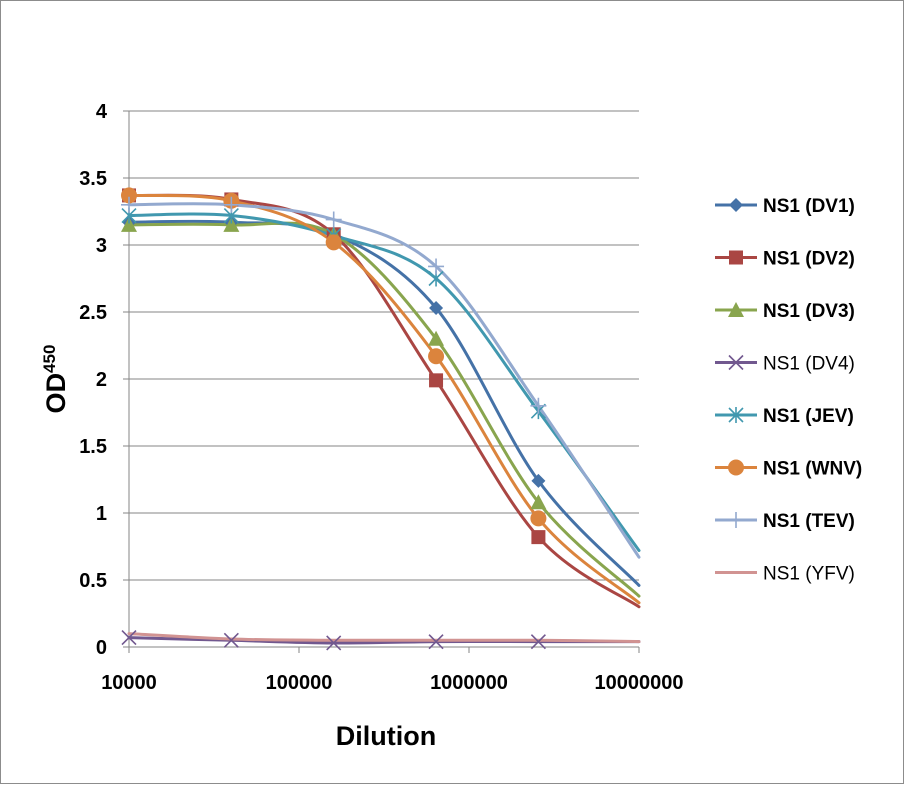  What do you see at coordinates (93, 447) in the screenshot?
I see `y-tick-label: 1.5` at bounding box center [93, 447].